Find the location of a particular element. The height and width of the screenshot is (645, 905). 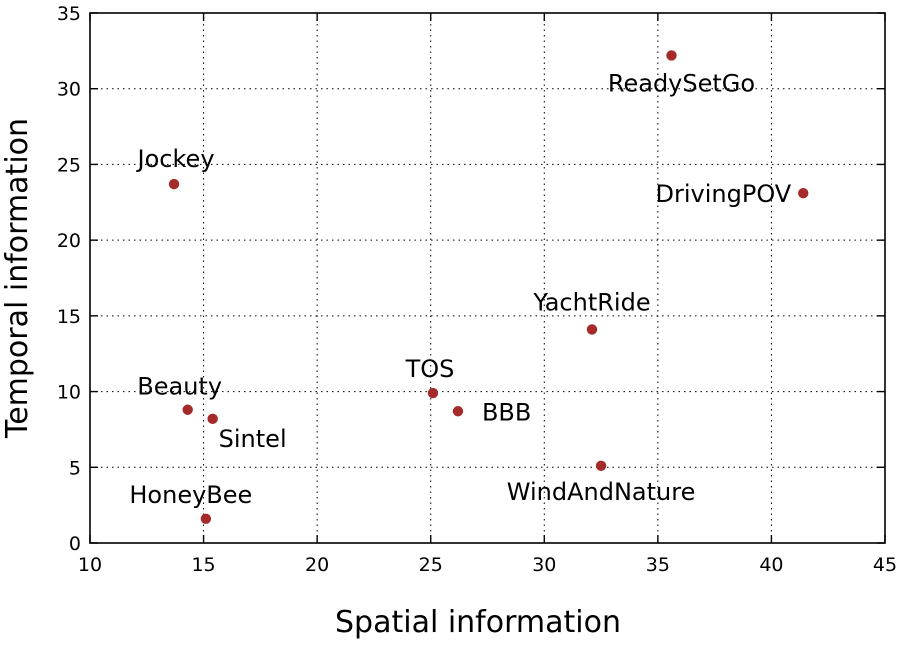

x-tick-label: 45 is located at coordinates (885, 565).